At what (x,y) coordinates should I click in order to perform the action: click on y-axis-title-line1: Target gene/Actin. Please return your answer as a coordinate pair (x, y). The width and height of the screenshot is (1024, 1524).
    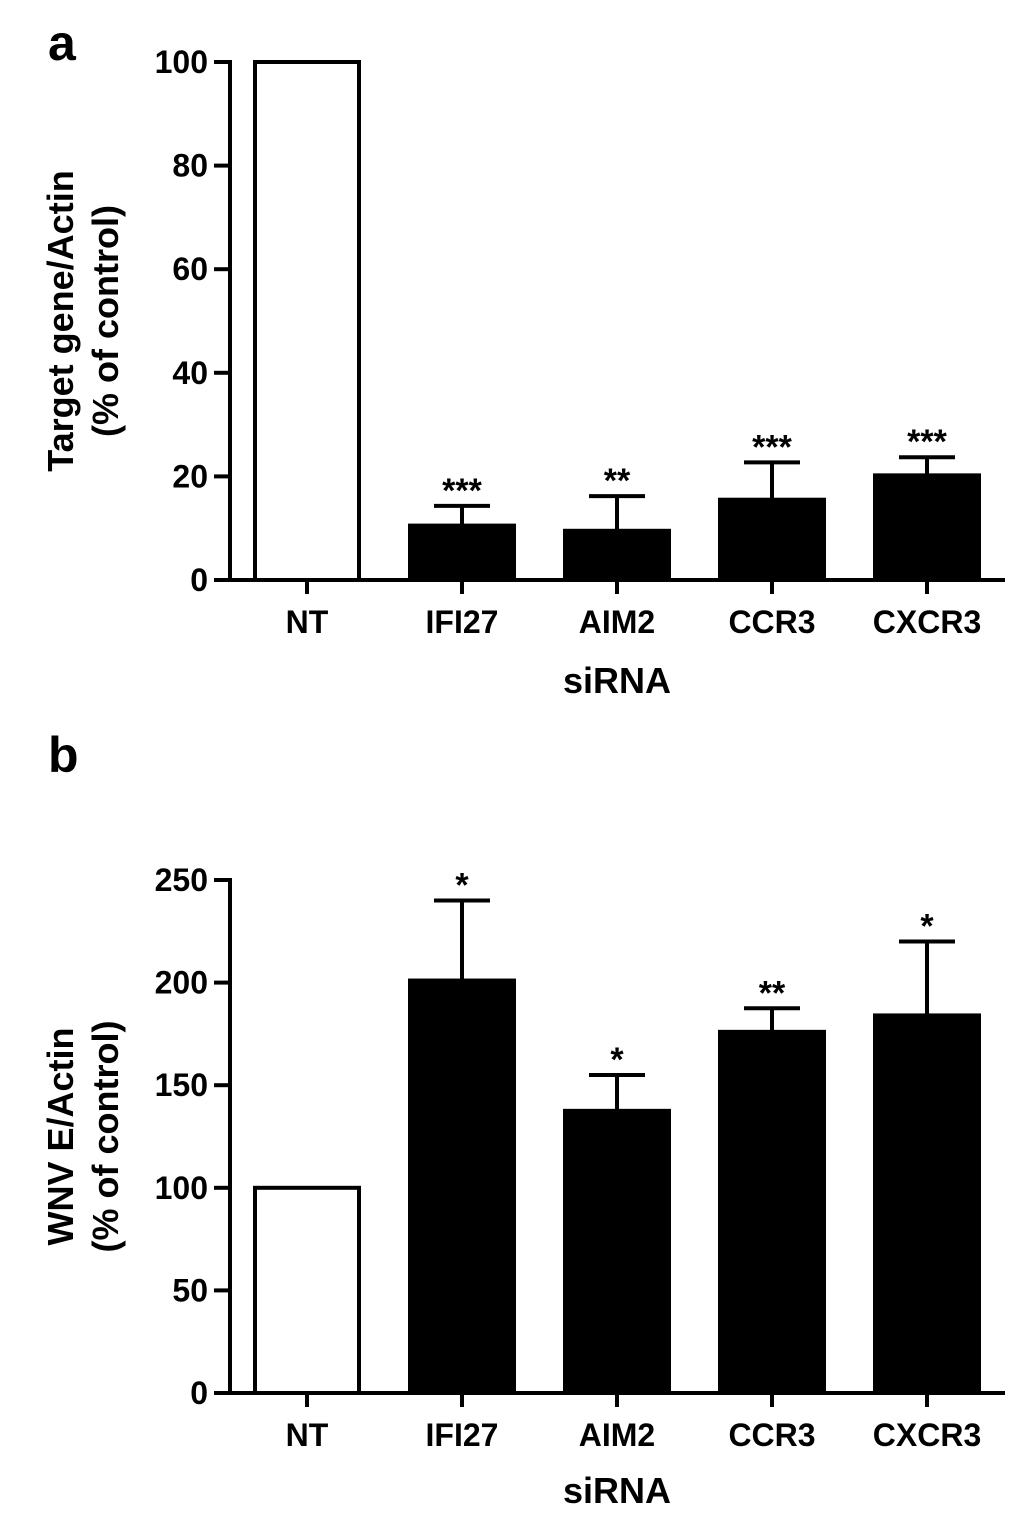
    Looking at the image, I should click on (60, 320).